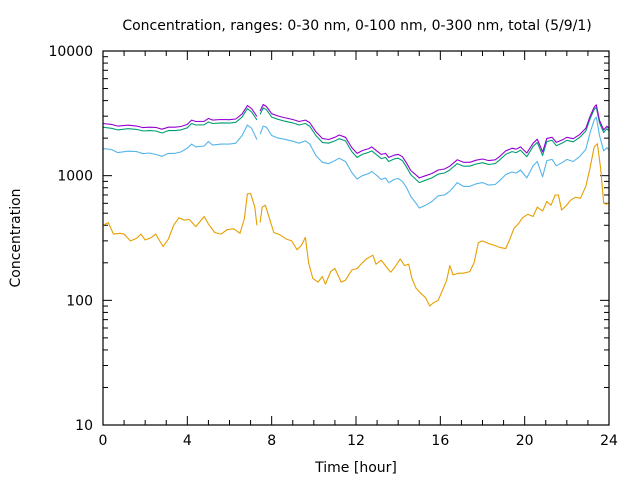 Image resolution: width=640 pixels, height=484 pixels. I want to click on series-line-0-300-nm, so click(356, 145).